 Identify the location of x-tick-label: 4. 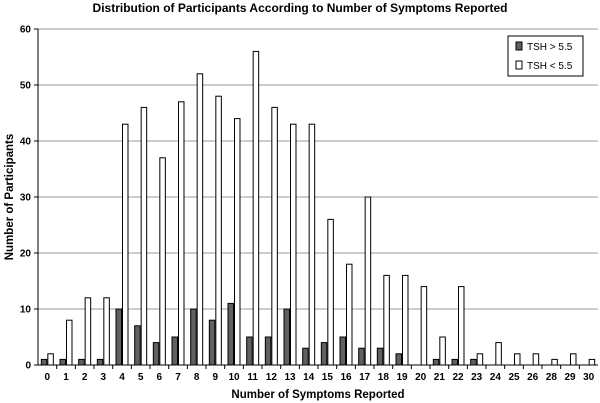
(122, 377).